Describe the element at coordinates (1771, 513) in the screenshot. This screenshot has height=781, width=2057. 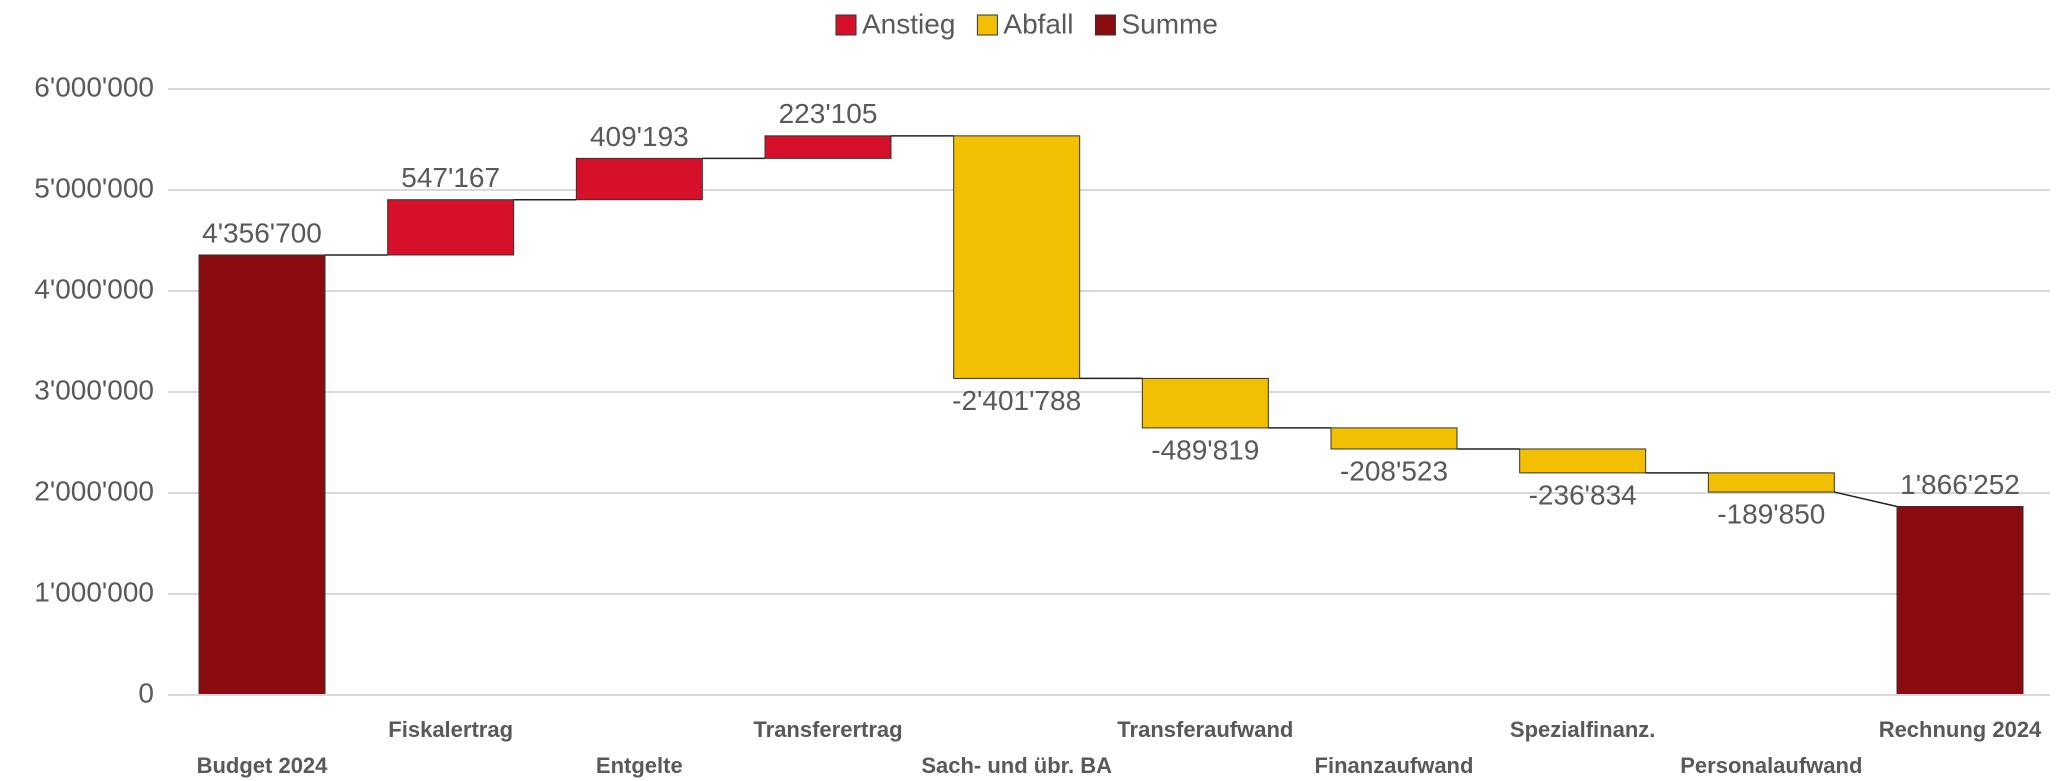
I see `data-label: -189'850` at that location.